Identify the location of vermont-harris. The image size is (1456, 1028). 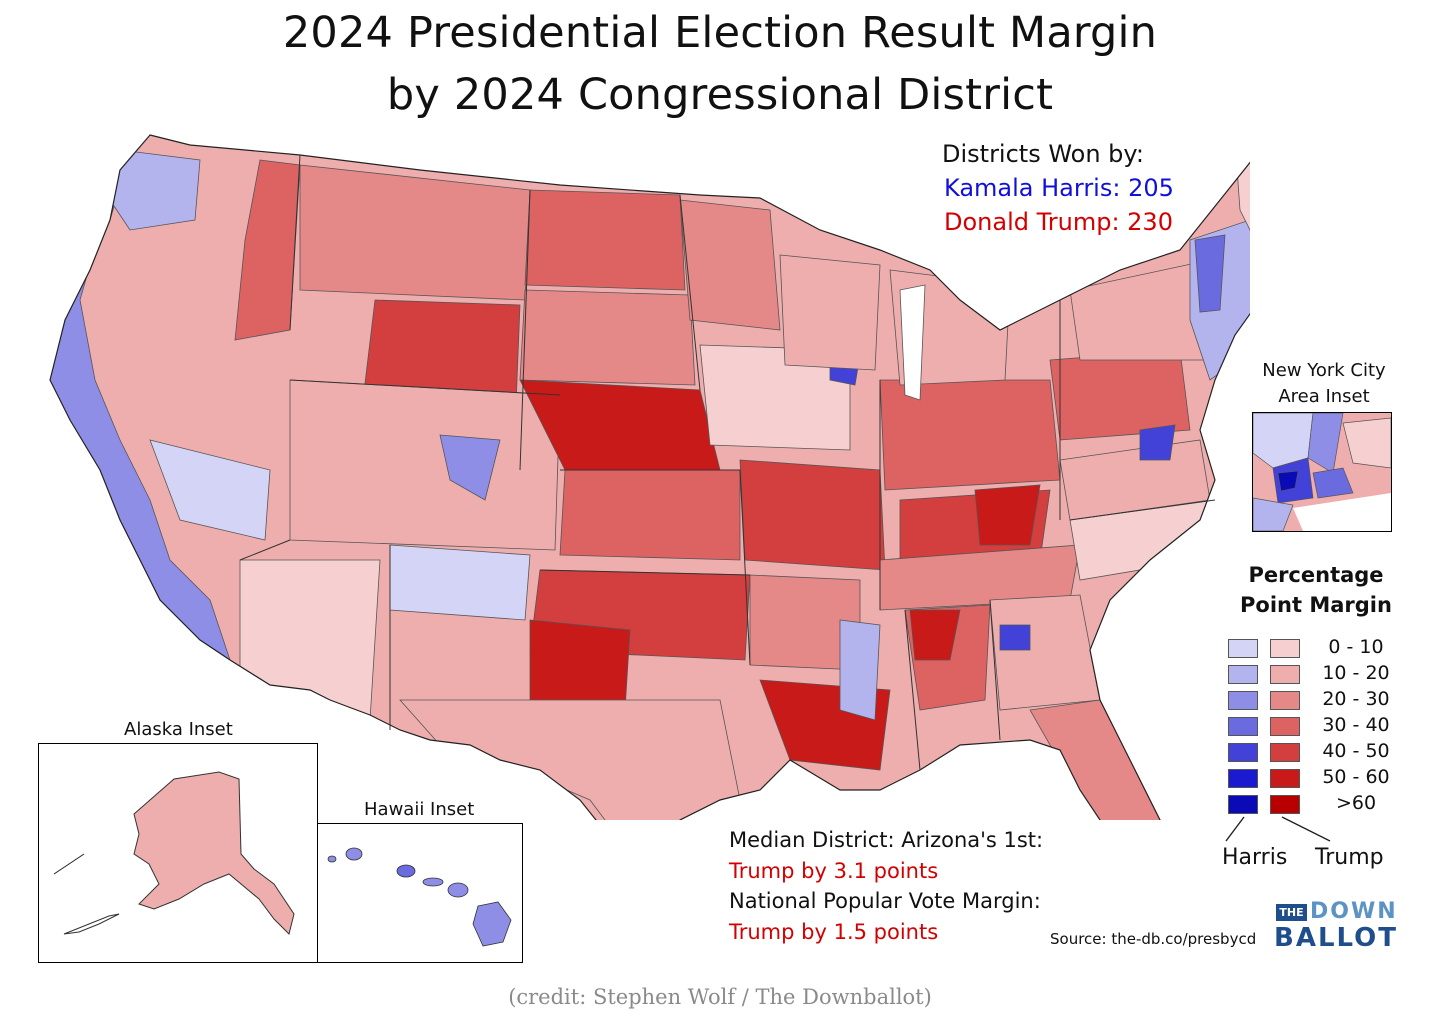
(1210, 273).